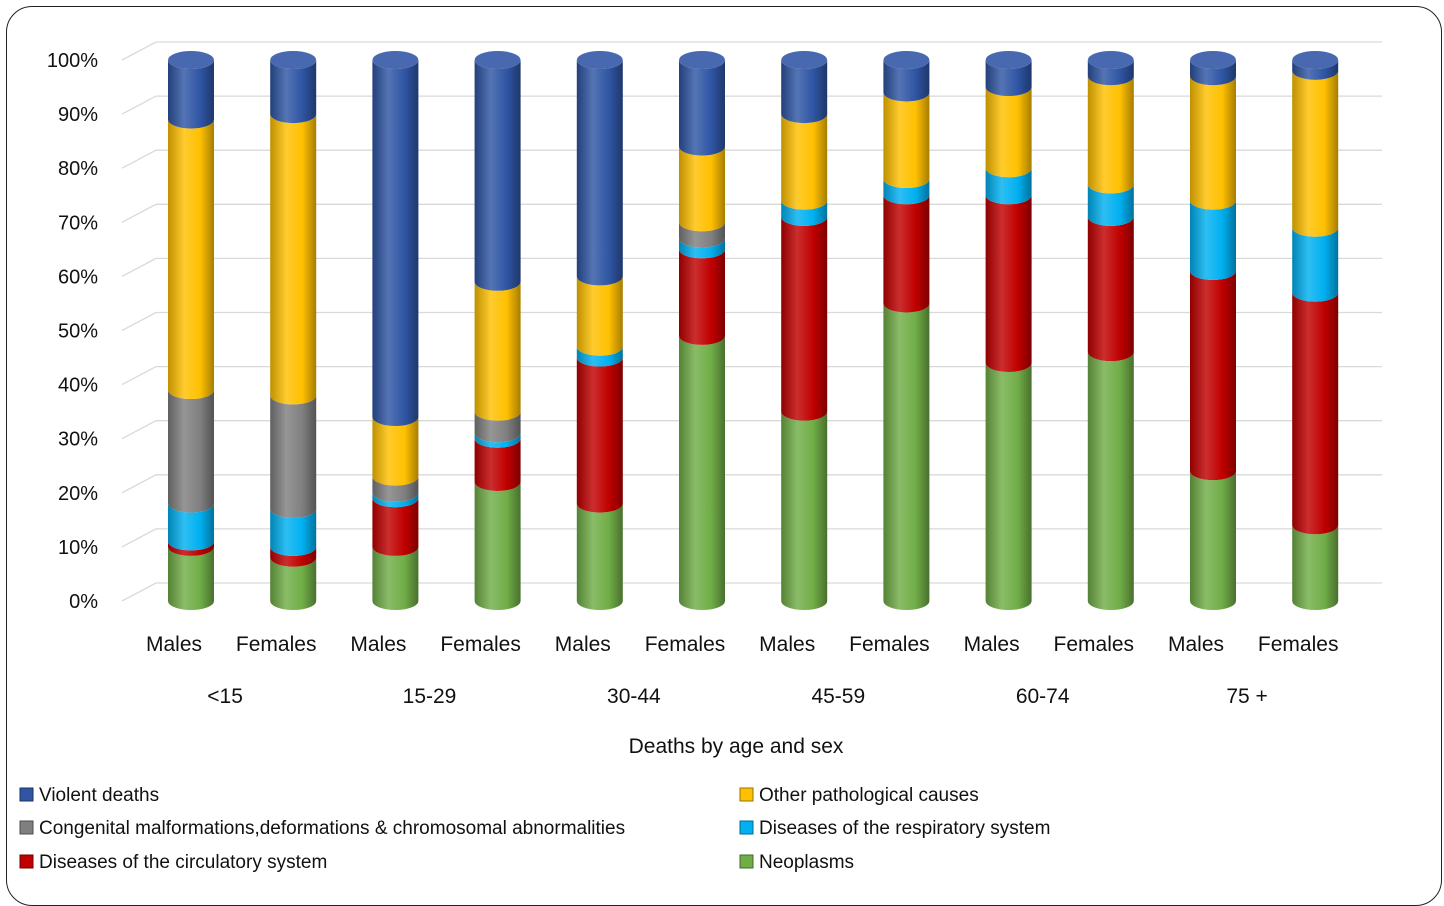  Describe the element at coordinates (78, 548) in the screenshot. I see `y-tick-label: 10%` at that location.